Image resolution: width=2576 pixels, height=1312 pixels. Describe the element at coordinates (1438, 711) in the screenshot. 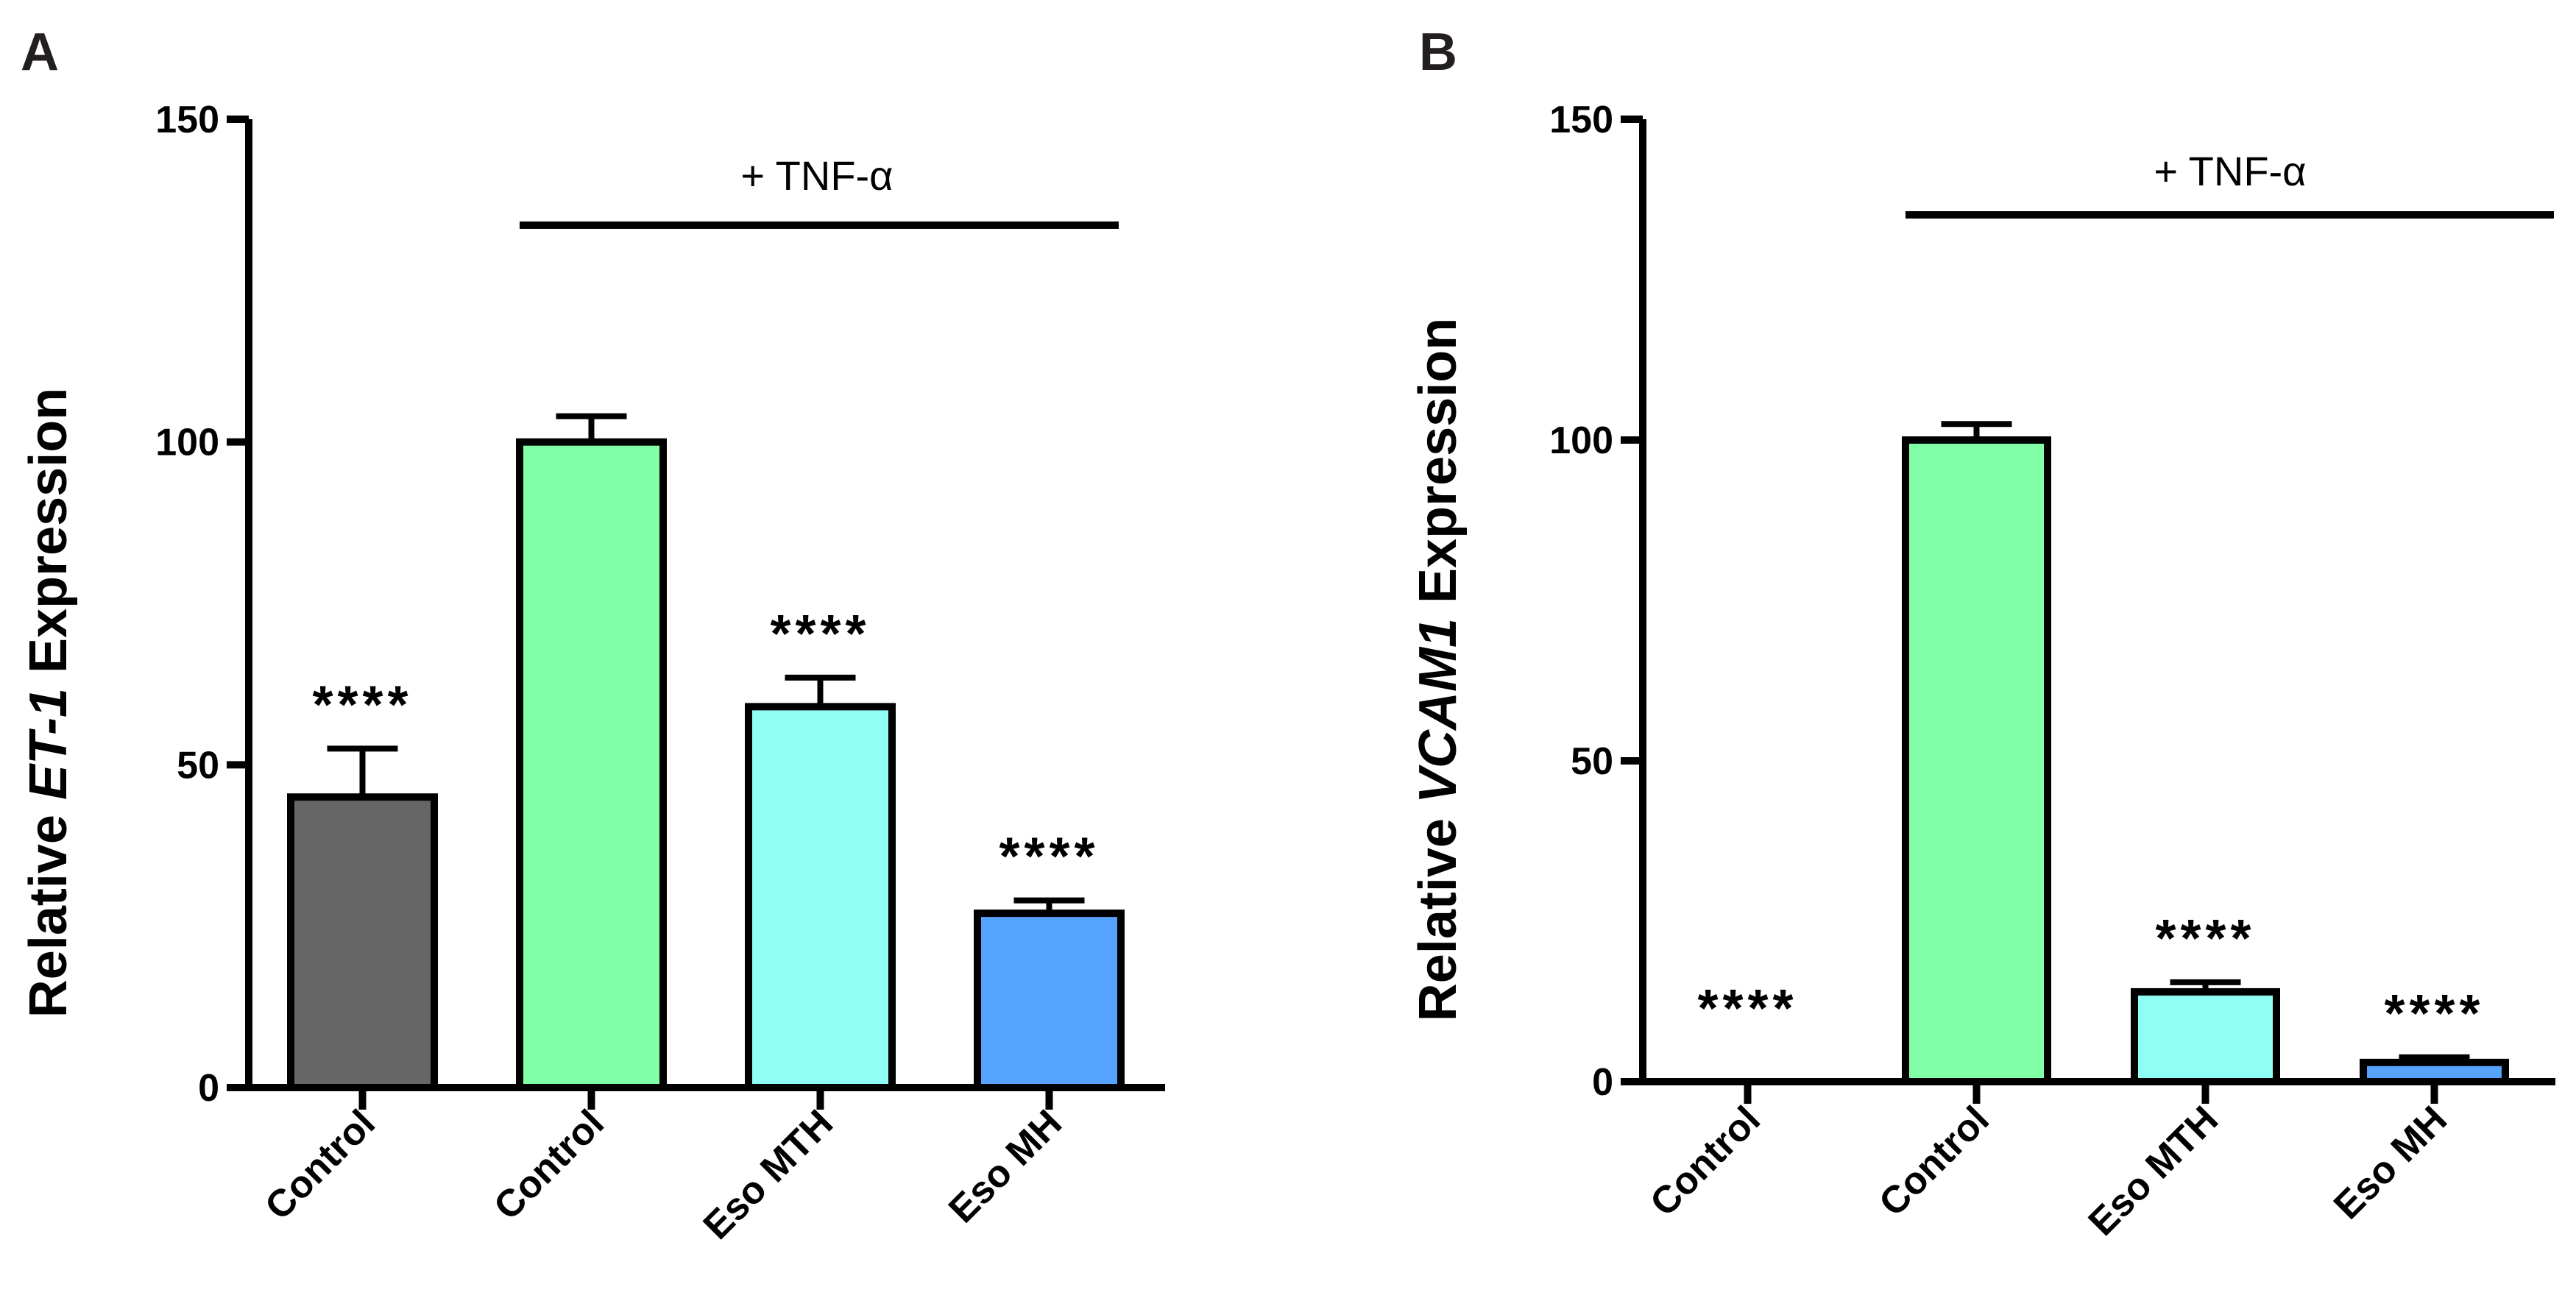

I see `y-axis-label-gene: VCAM1` at that location.